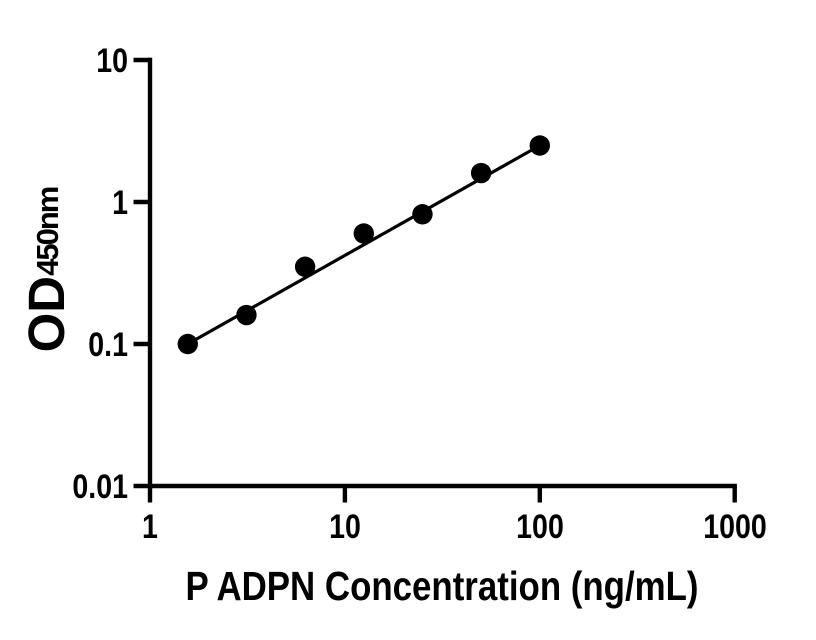  I want to click on y-tick-label-1: 1, so click(120, 203).